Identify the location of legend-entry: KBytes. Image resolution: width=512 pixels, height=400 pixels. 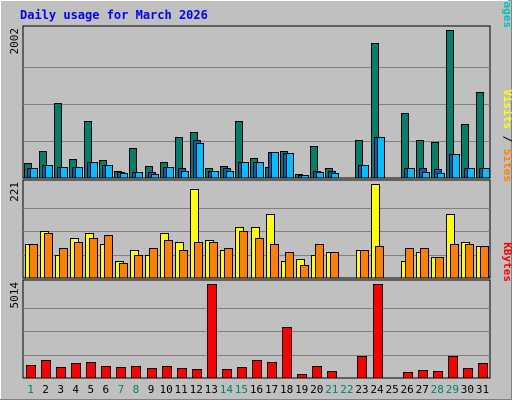
(506, 262).